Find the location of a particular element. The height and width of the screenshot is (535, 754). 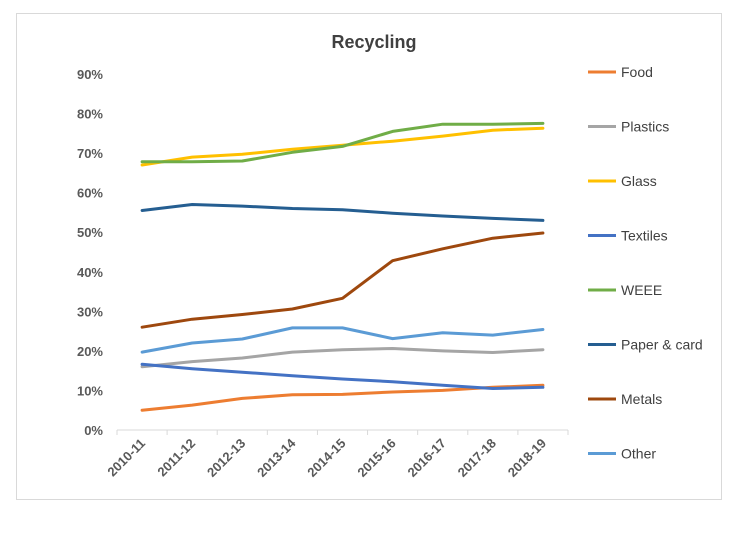

series-line-metals is located at coordinates (342, 280).